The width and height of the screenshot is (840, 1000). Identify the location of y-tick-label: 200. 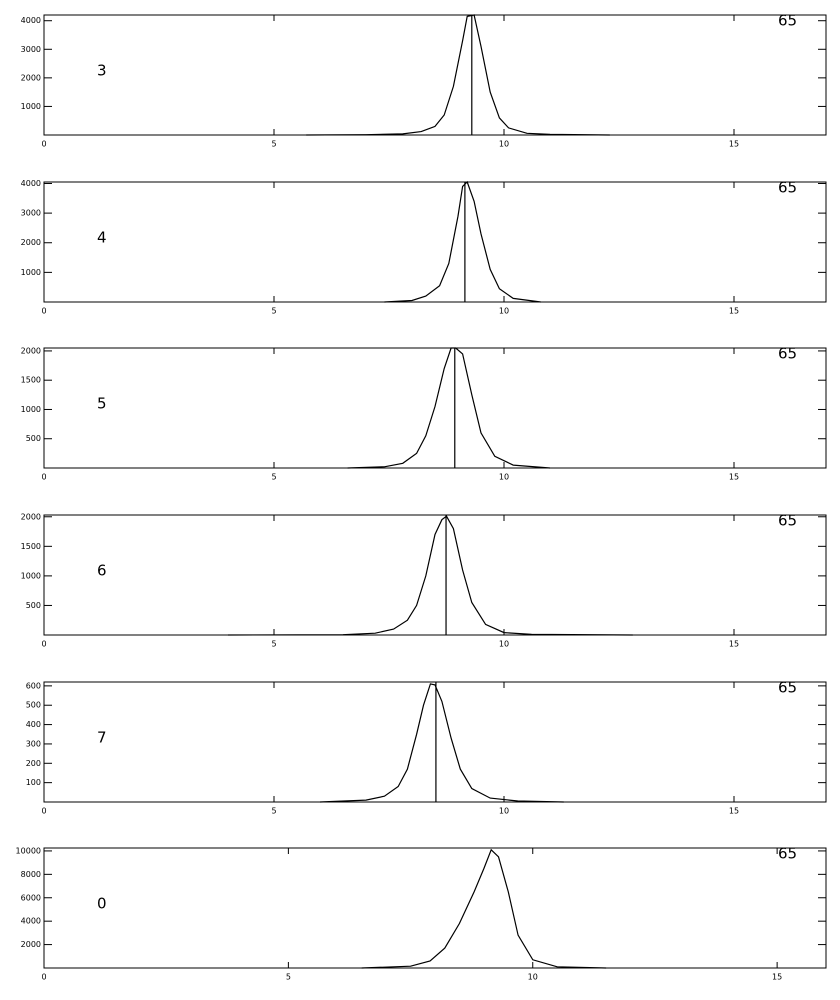
(33, 763).